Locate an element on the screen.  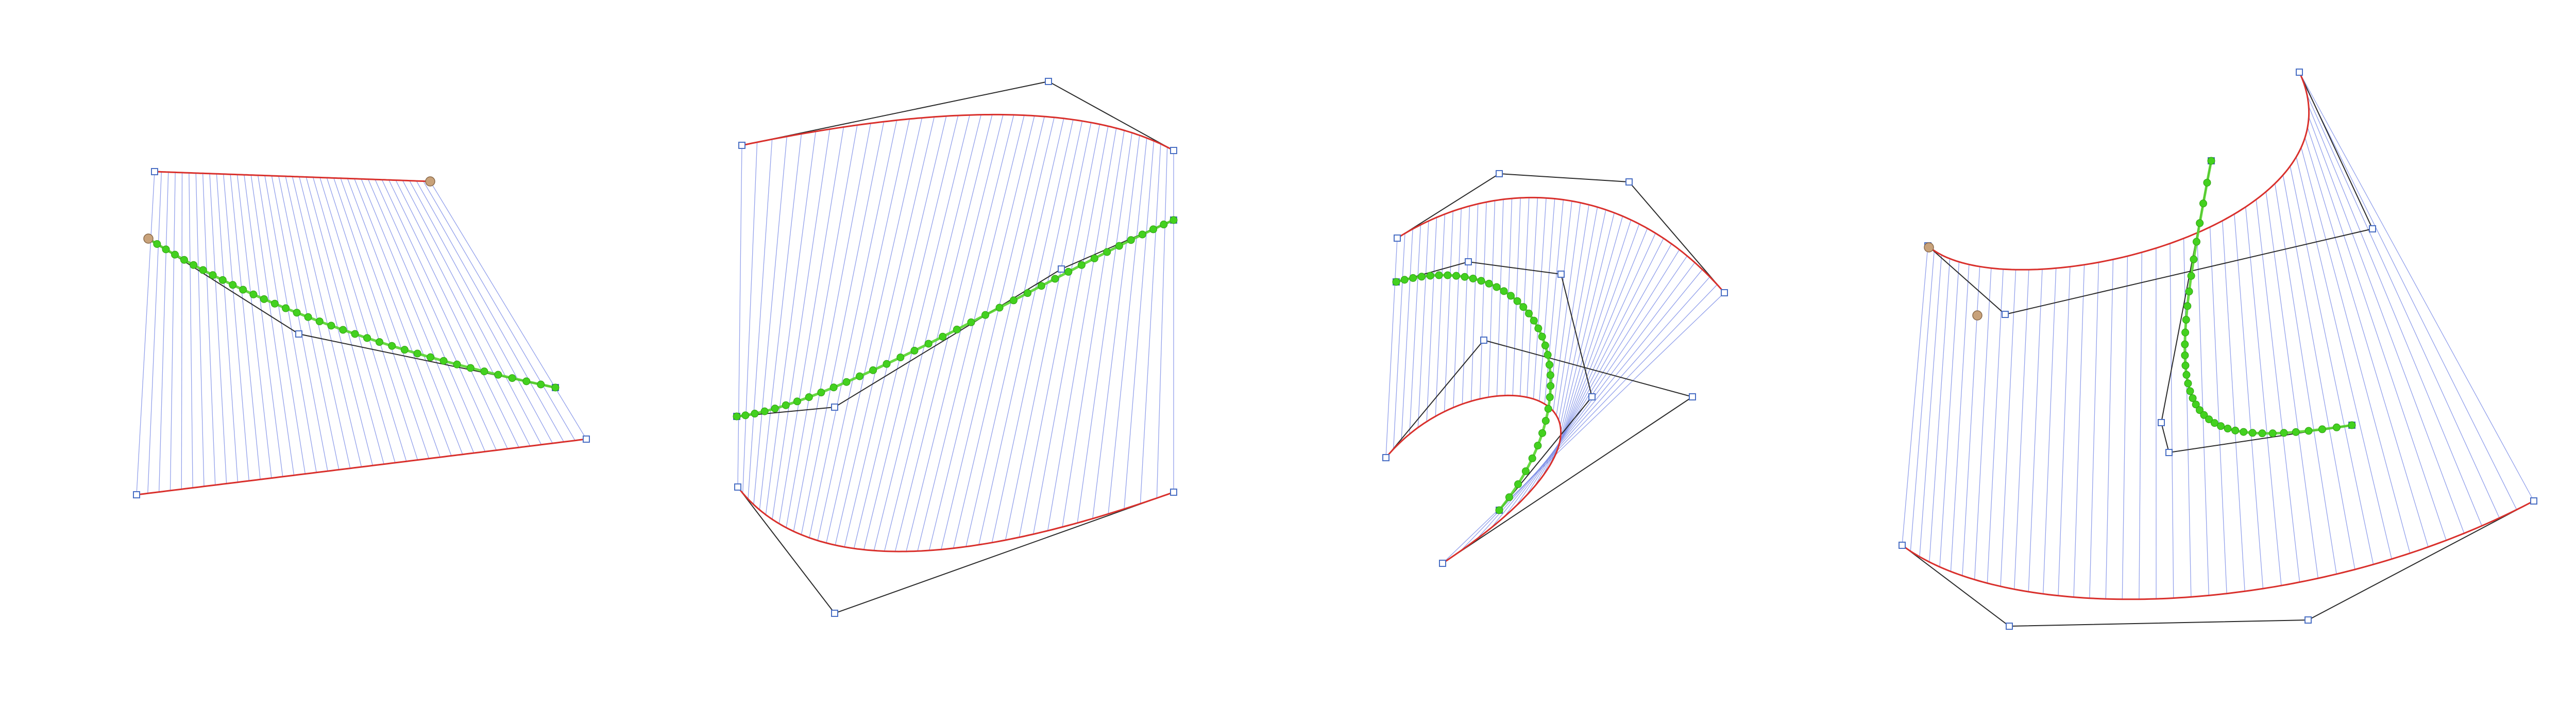
control-polygon-b is located at coordinates (1539, 452).